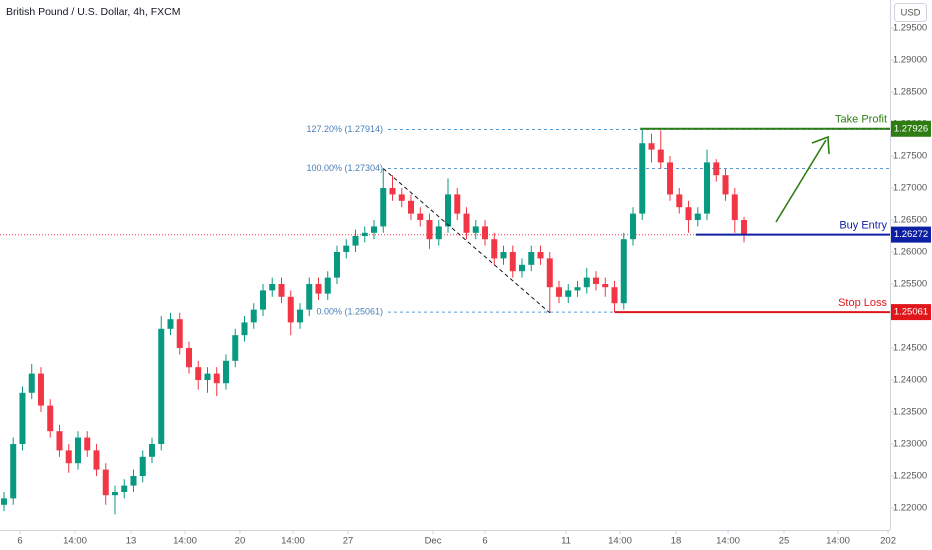  What do you see at coordinates (344, 168) in the screenshot?
I see `fib-label: 100.00% (1.27304)` at bounding box center [344, 168].